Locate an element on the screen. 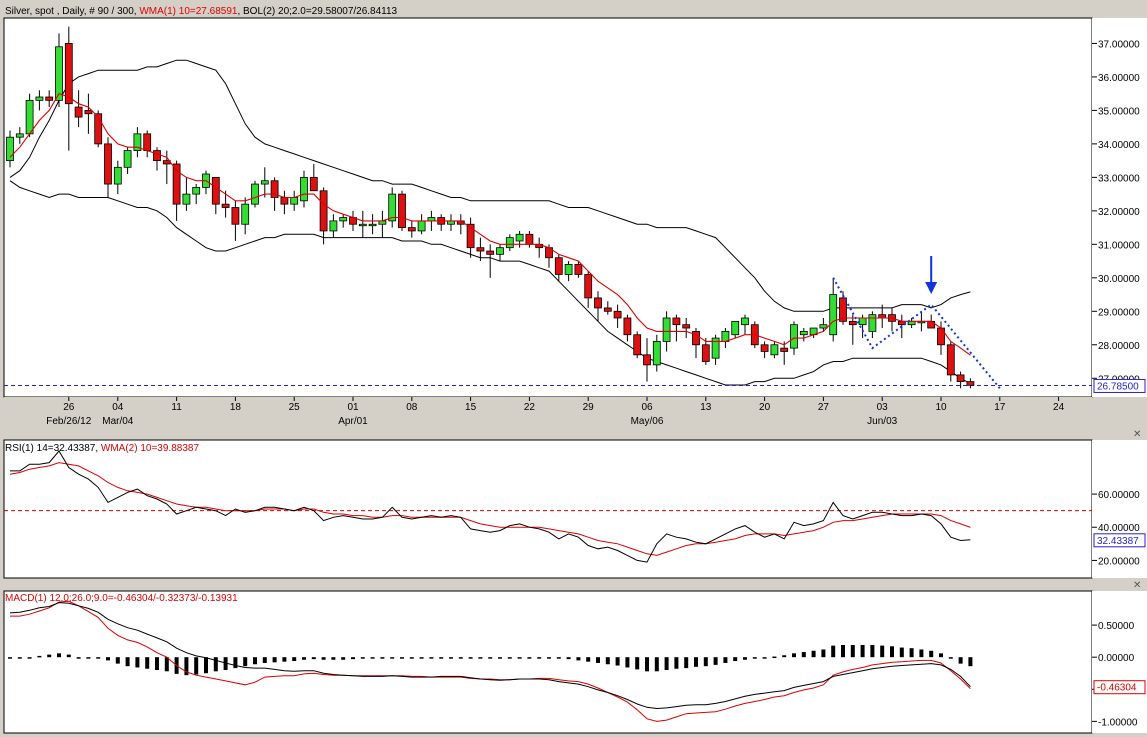  price-ytick-label: 35.00000 is located at coordinates (1119, 111).